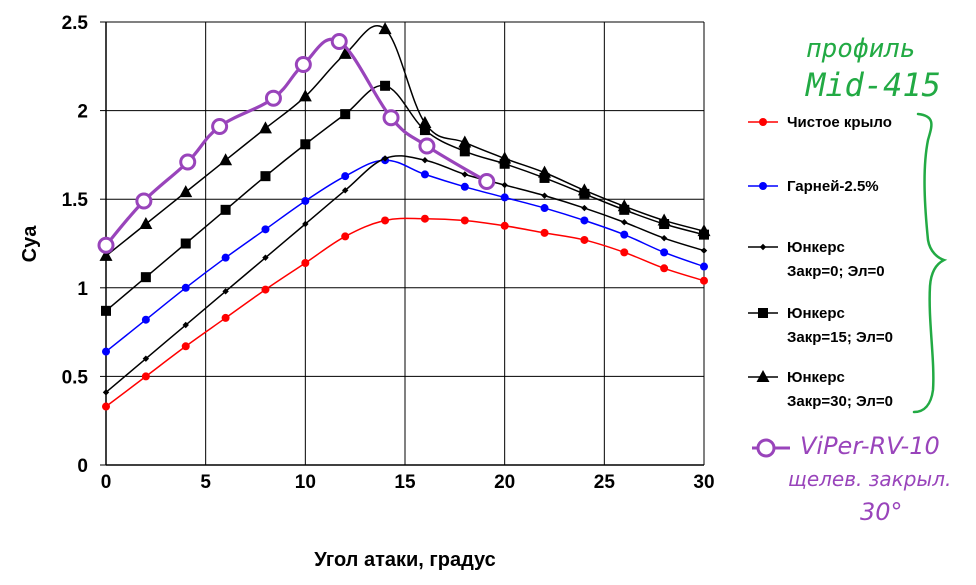 The height and width of the screenshot is (585, 976). What do you see at coordinates (851, 479) in the screenshot?
I see `legend-entry-5: ViPer-RV-10 щелев. закрыл. 30°` at bounding box center [851, 479].